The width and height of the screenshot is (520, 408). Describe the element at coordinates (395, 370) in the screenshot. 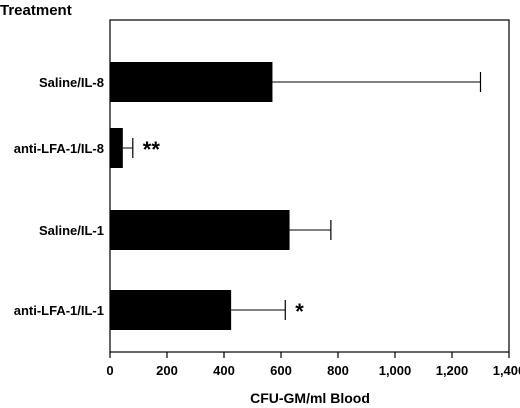

I see `x-tick-label-6: 1,000` at that location.